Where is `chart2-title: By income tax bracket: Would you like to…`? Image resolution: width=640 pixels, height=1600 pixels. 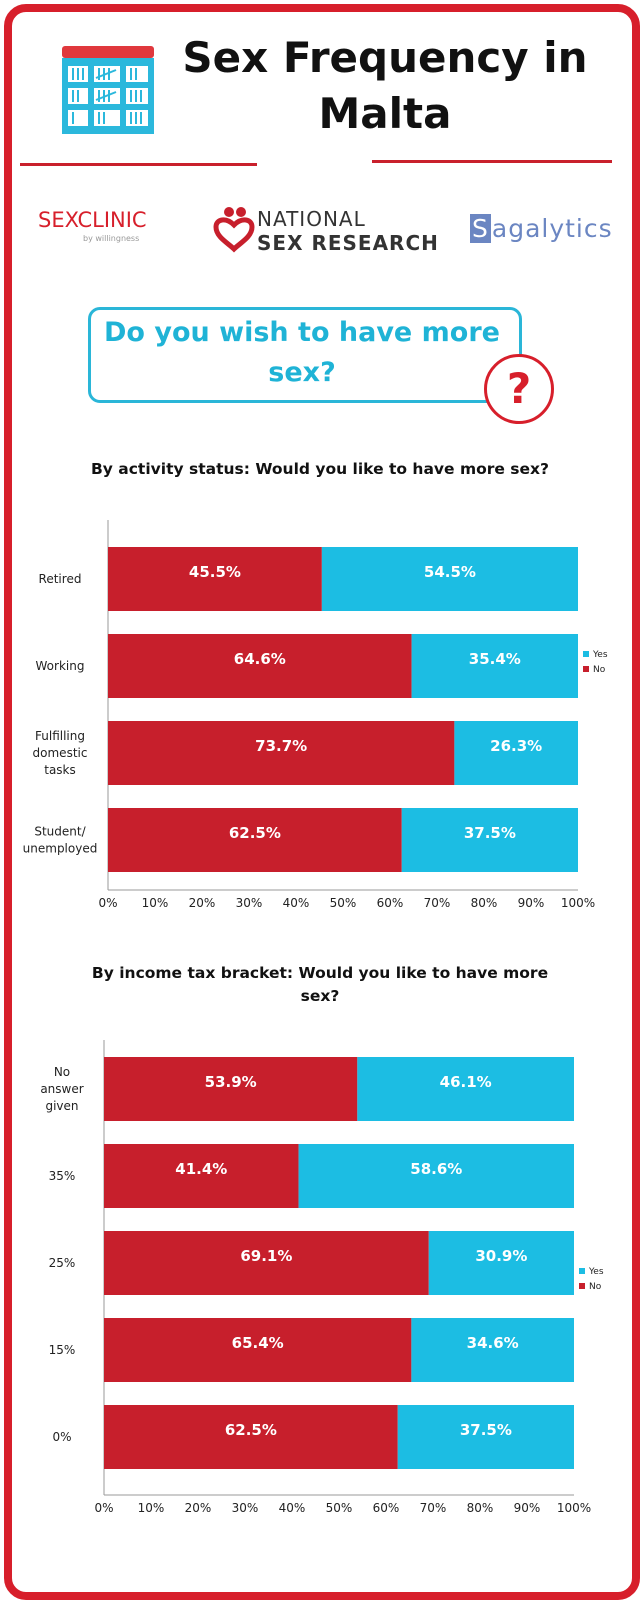
chart2-title: By income tax bracket: Would you like to… is located at coordinates (320, 984).